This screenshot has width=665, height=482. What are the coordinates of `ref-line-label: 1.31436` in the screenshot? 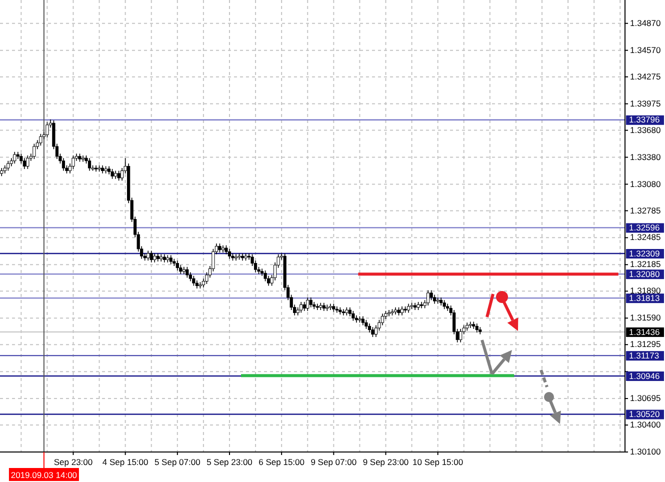 It's located at (644, 331).